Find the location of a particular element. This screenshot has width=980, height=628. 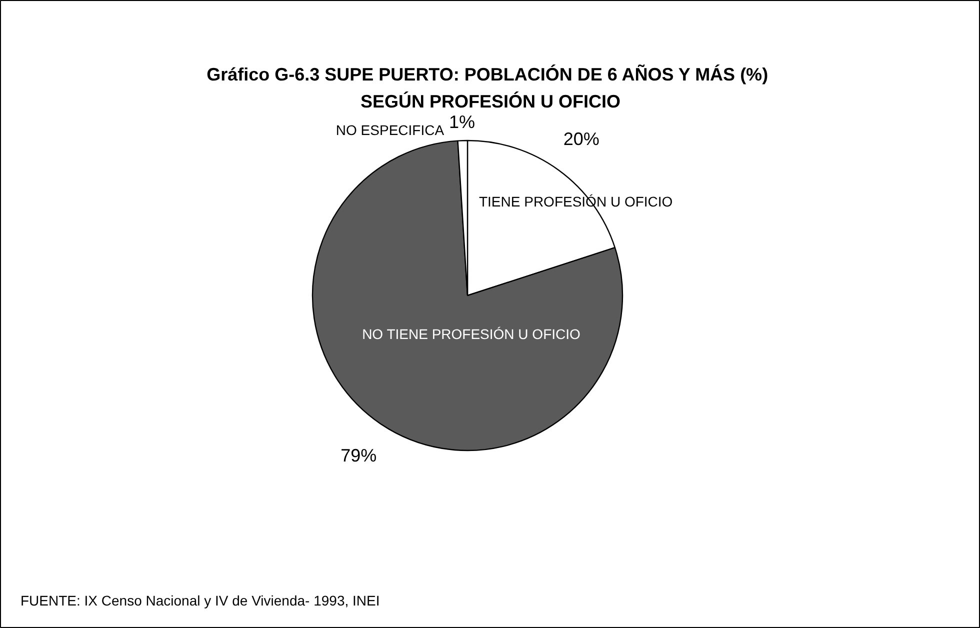

data-label: 1% is located at coordinates (462, 122).